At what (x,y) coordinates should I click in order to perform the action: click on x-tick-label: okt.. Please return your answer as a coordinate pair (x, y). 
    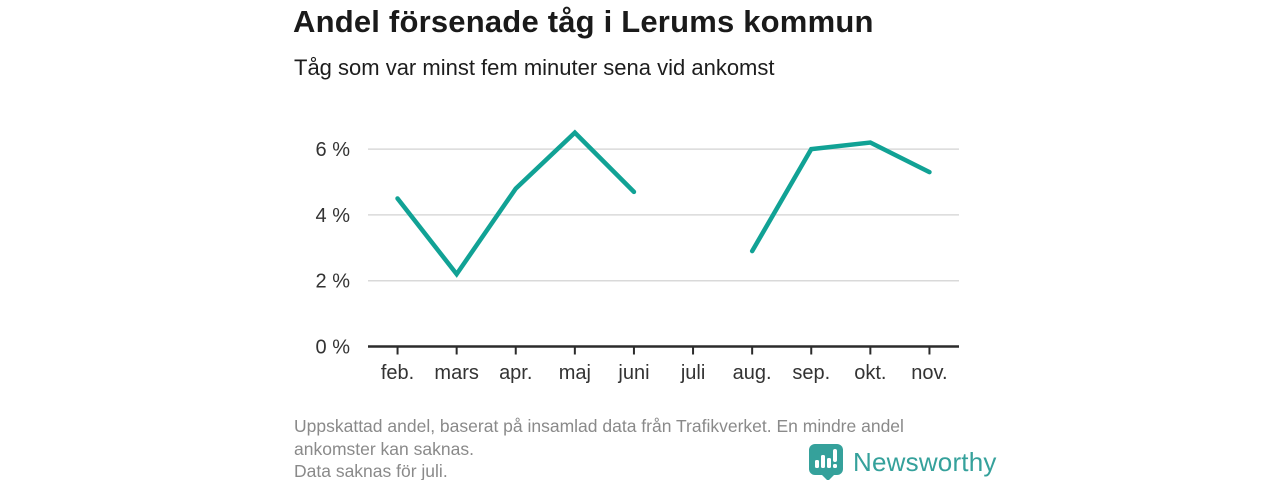
    Looking at the image, I should click on (870, 373).